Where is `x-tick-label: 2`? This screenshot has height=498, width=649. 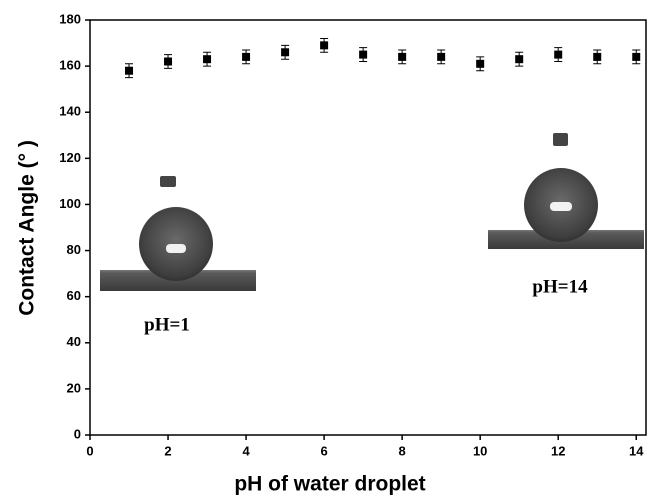
x-tick-label: 2 is located at coordinates (167, 450).